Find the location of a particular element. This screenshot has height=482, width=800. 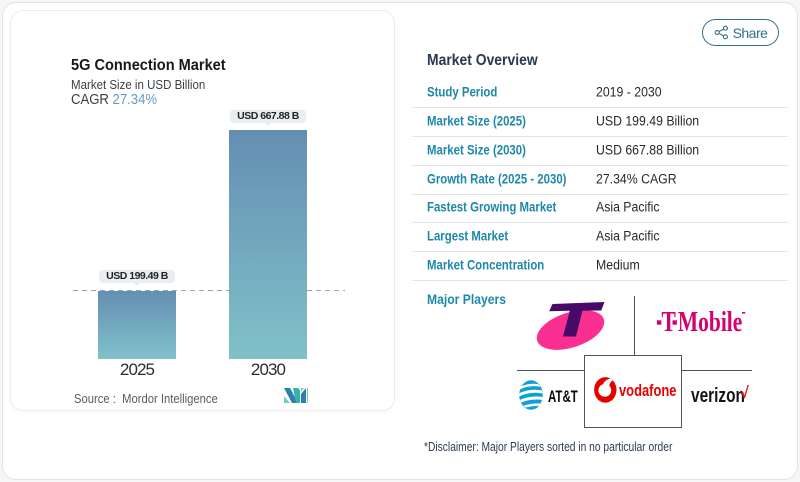

svg-text: Mobile is located at coordinates (710, 321).